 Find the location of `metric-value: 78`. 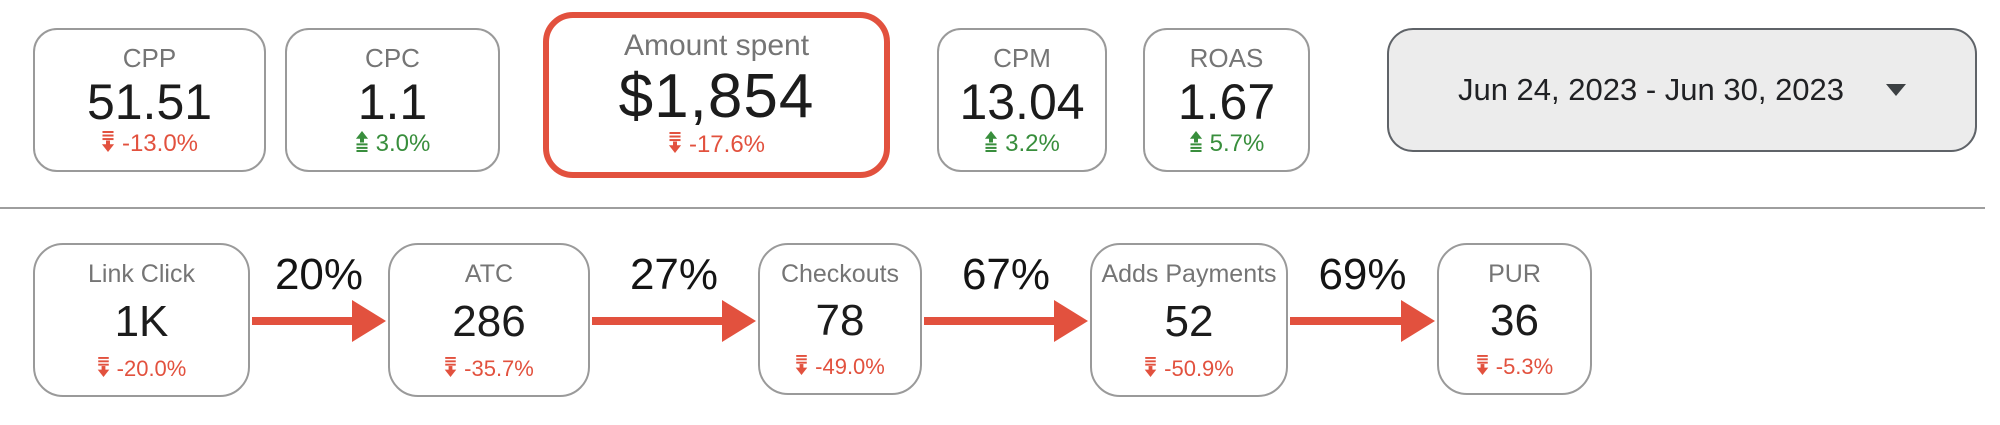

metric-value: 78 is located at coordinates (840, 321).